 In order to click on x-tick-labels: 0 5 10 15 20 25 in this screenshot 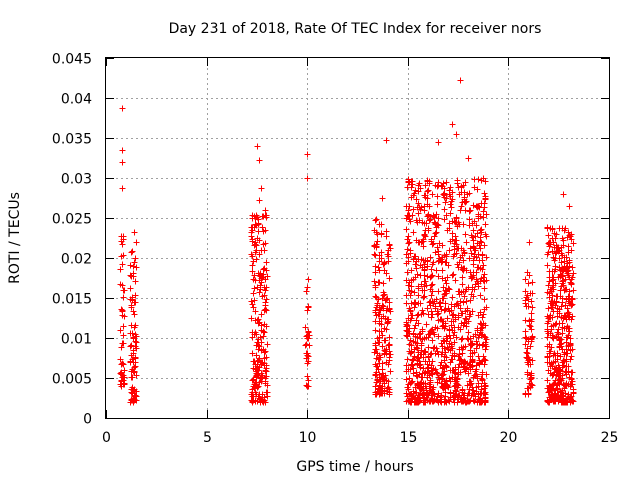, I will do `click(360, 438)`.